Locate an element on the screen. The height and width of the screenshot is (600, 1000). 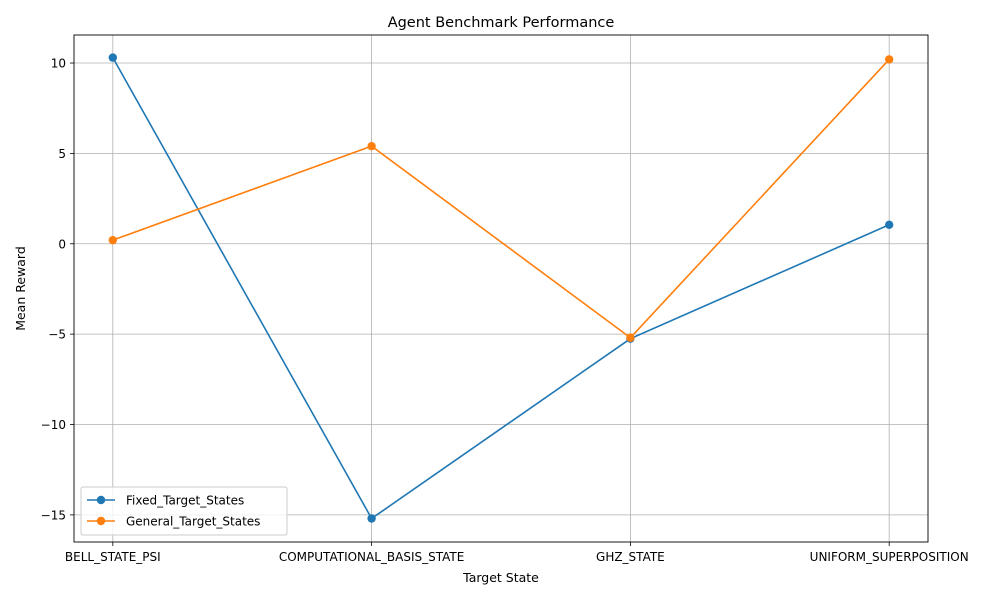
legend-entry: General_Target_States is located at coordinates (173, 522).